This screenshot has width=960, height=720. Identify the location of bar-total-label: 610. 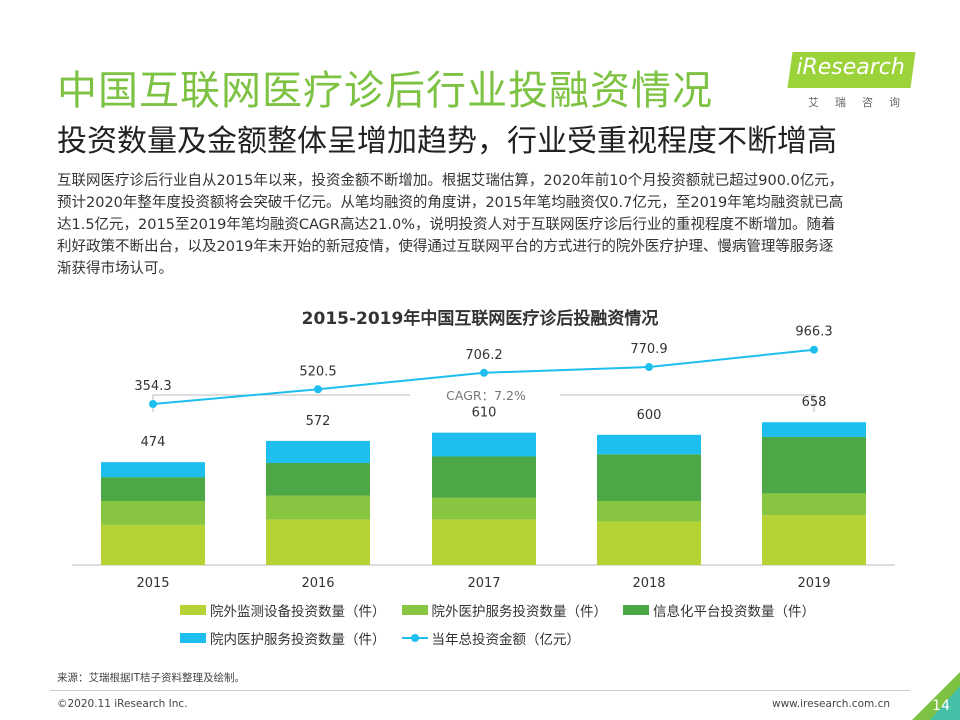
(484, 413).